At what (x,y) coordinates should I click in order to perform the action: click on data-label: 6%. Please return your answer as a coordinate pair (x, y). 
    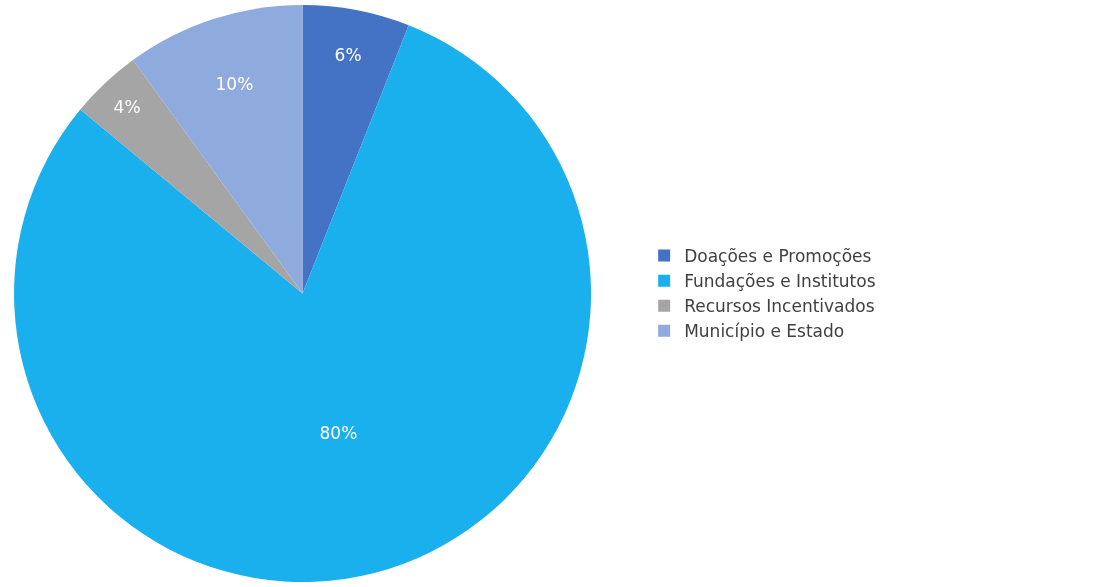
    Looking at the image, I should click on (348, 54).